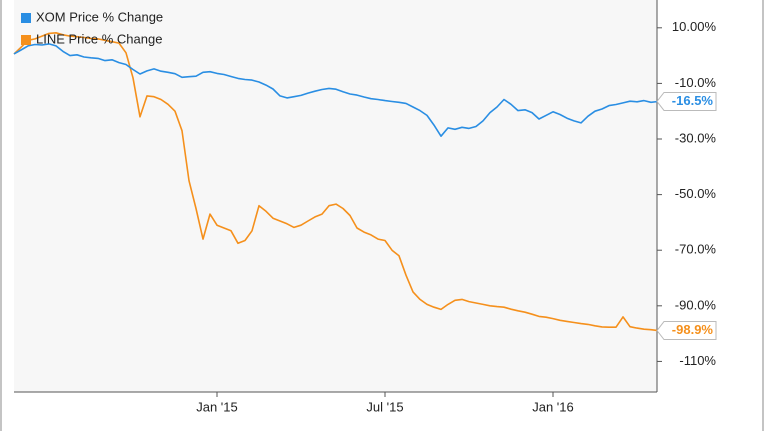 Image resolution: width=764 pixels, height=432 pixels. What do you see at coordinates (99, 38) in the screenshot?
I see `legend-label: LINE Price % Change` at bounding box center [99, 38].